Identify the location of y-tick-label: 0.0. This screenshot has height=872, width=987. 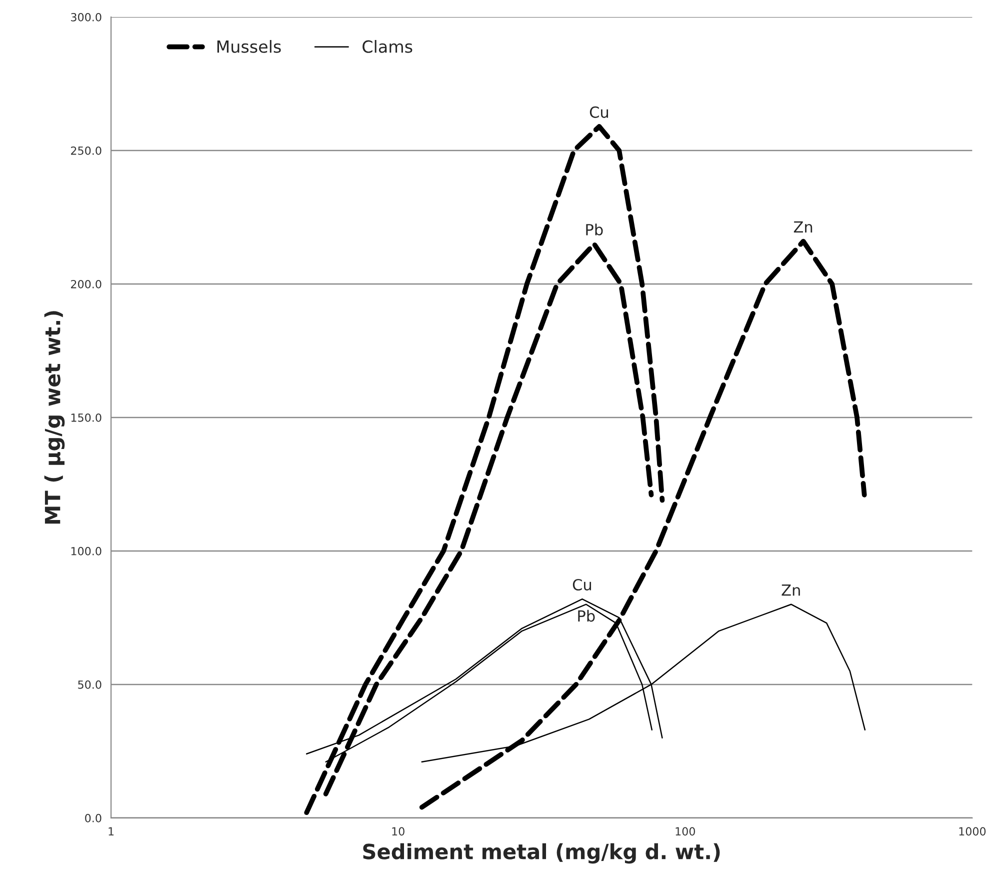
(93, 818).